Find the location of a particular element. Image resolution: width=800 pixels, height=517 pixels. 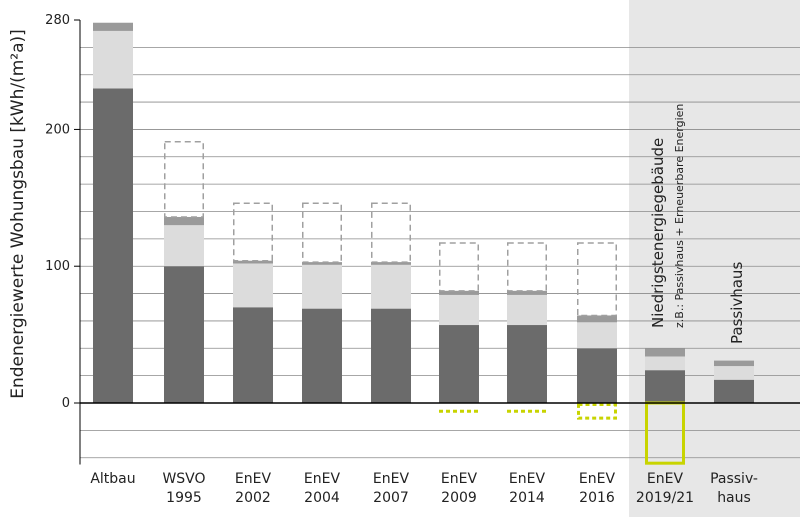

category-label: EnEV 2019/21 is located at coordinates (665, 488).